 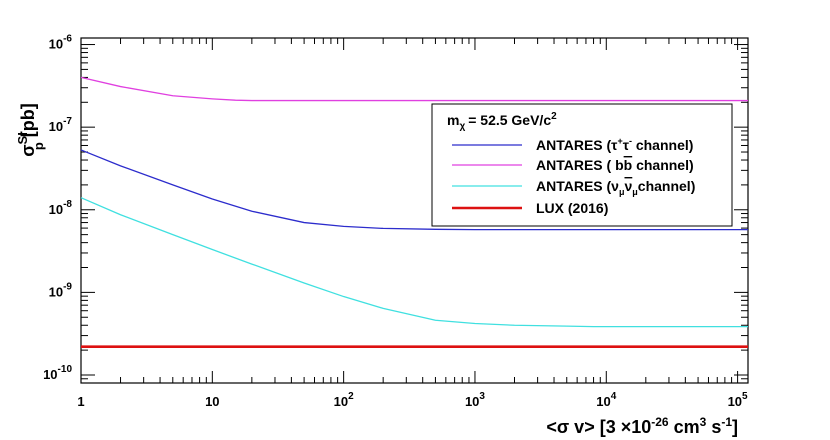 What do you see at coordinates (30, 130) in the screenshot?
I see `y-axis-title: σSIp [pb]` at bounding box center [30, 130].